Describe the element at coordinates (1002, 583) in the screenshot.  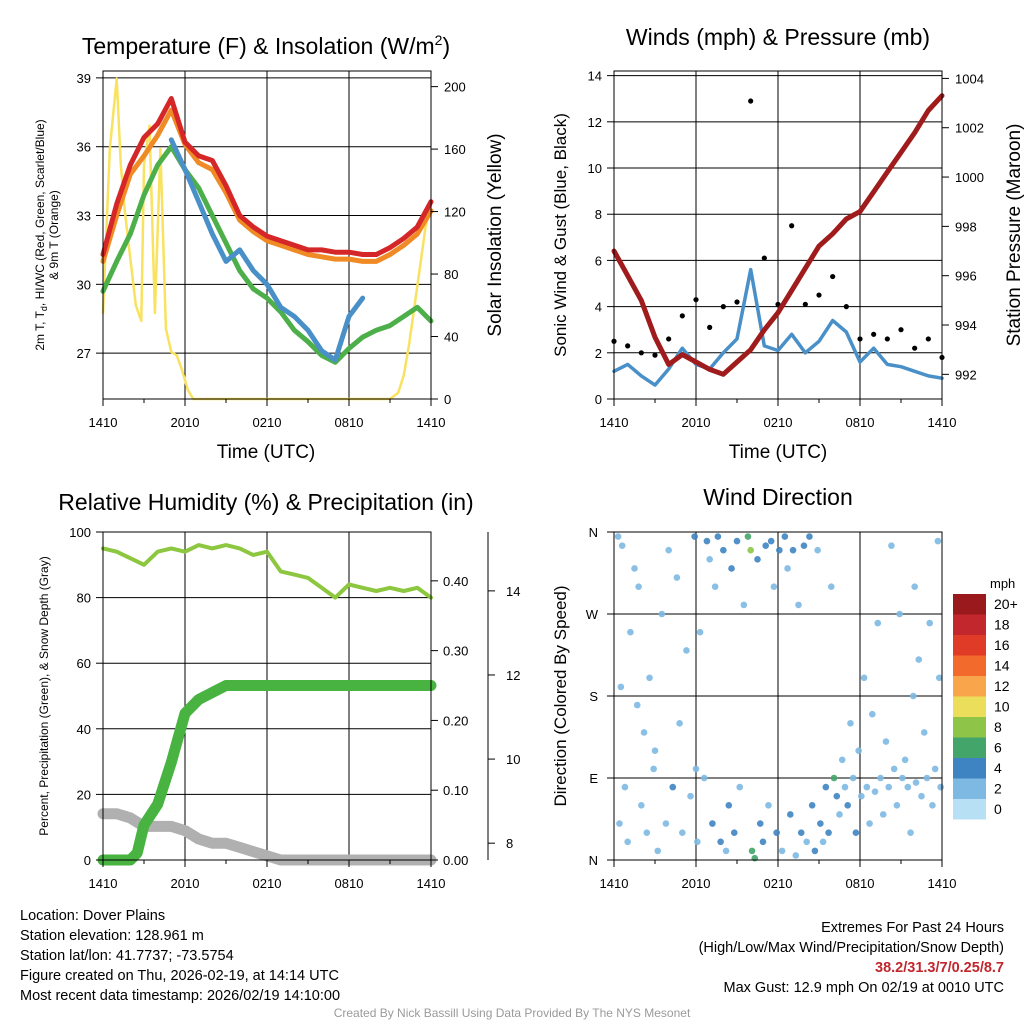
I see `legend-title: mph` at that location.